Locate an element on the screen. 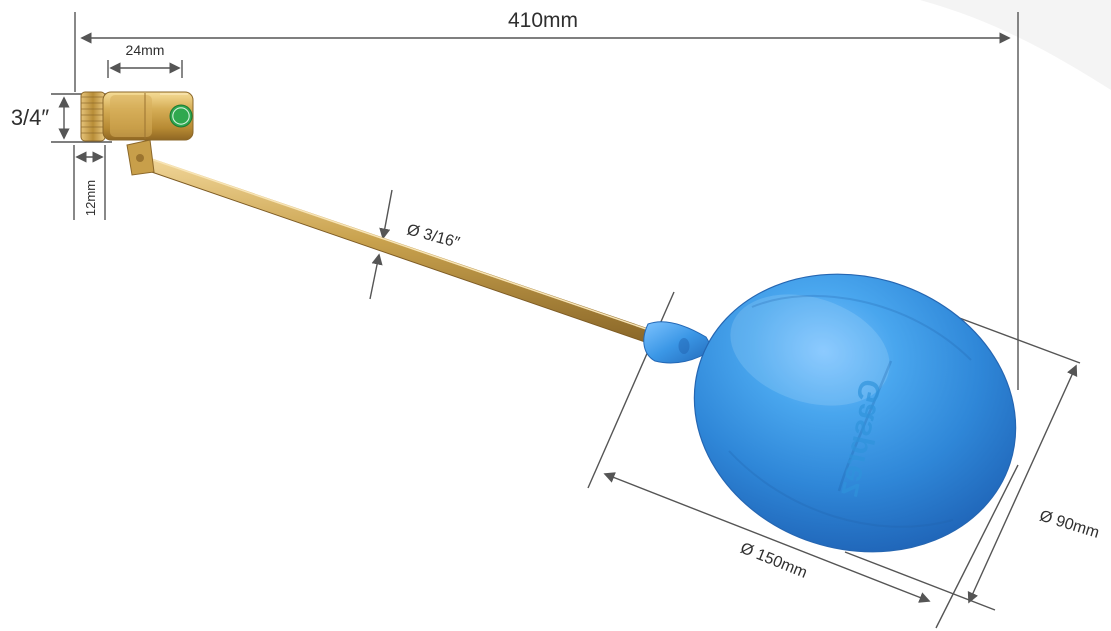 This screenshot has height=631, width=1111. fitting-length-label: 24mm is located at coordinates (145, 50).